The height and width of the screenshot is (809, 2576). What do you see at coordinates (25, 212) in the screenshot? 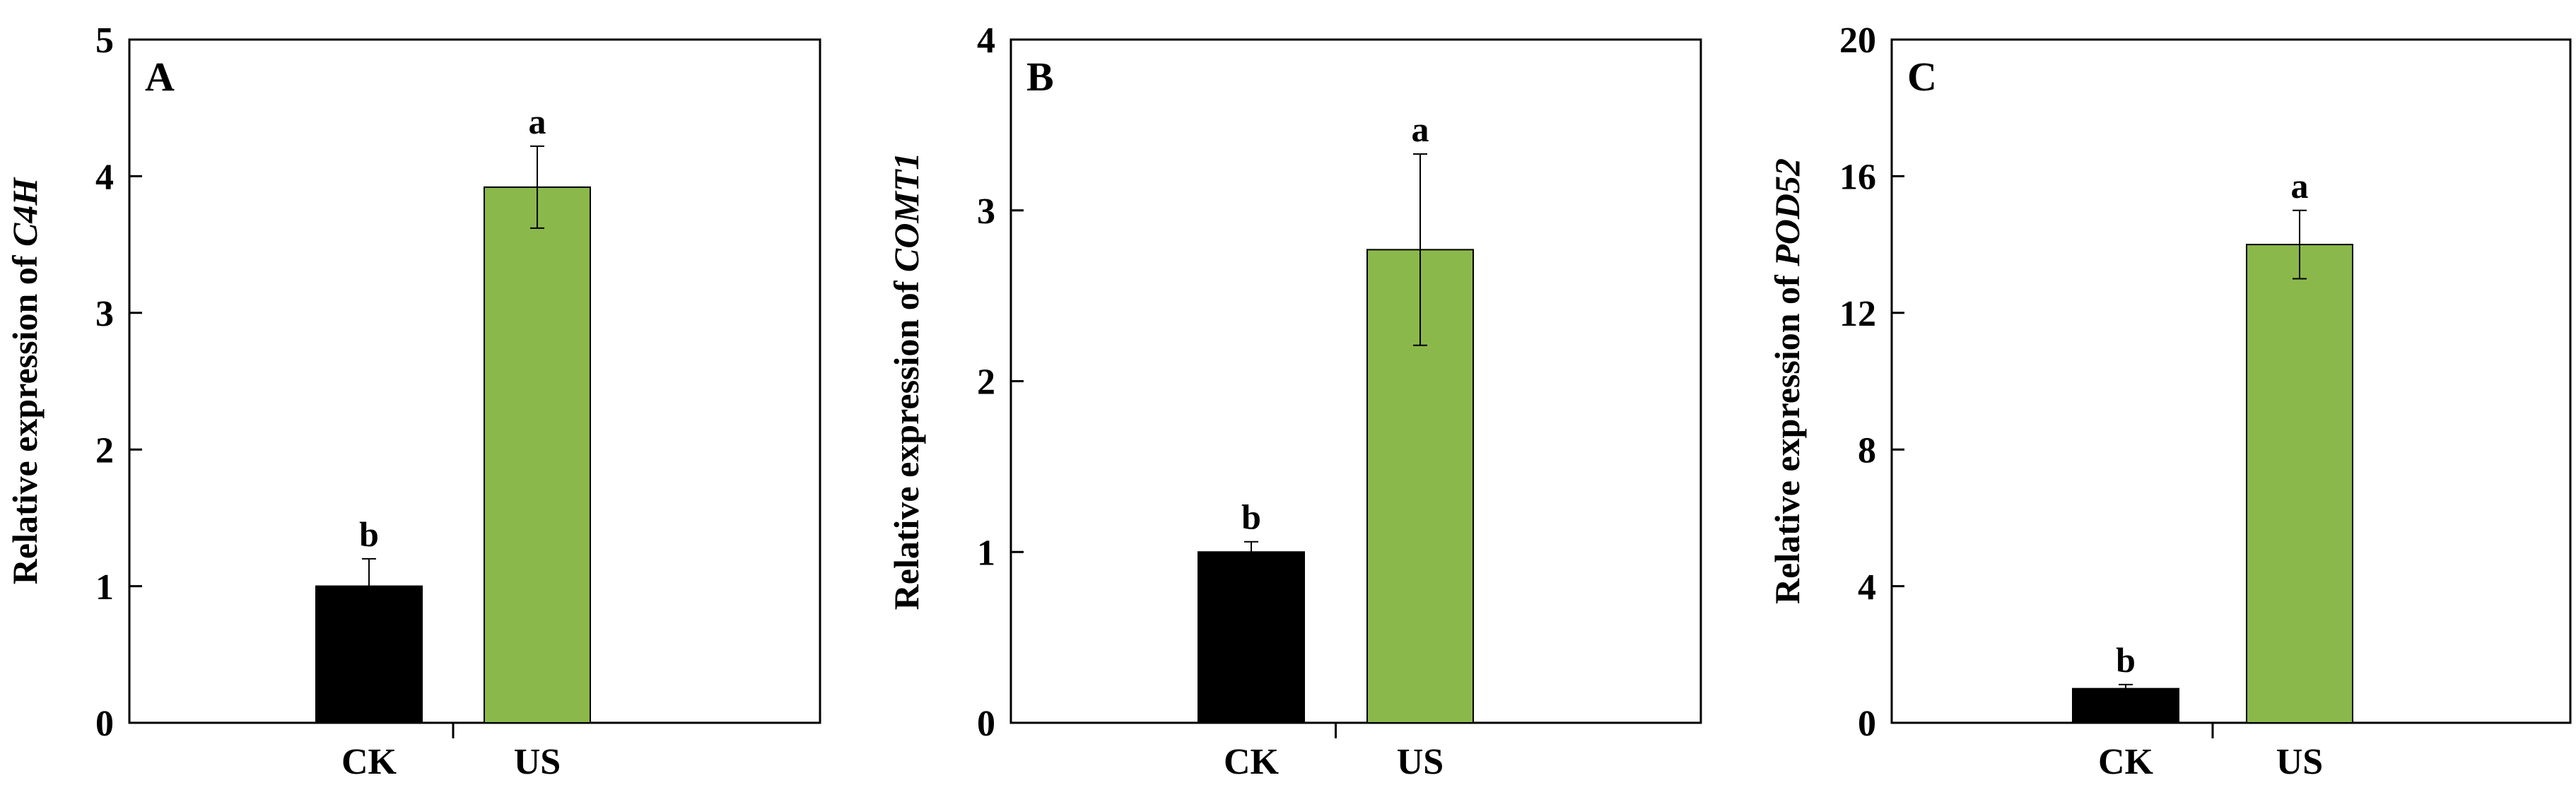
I see `y-axis-label-gene: C4H` at bounding box center [25, 212].